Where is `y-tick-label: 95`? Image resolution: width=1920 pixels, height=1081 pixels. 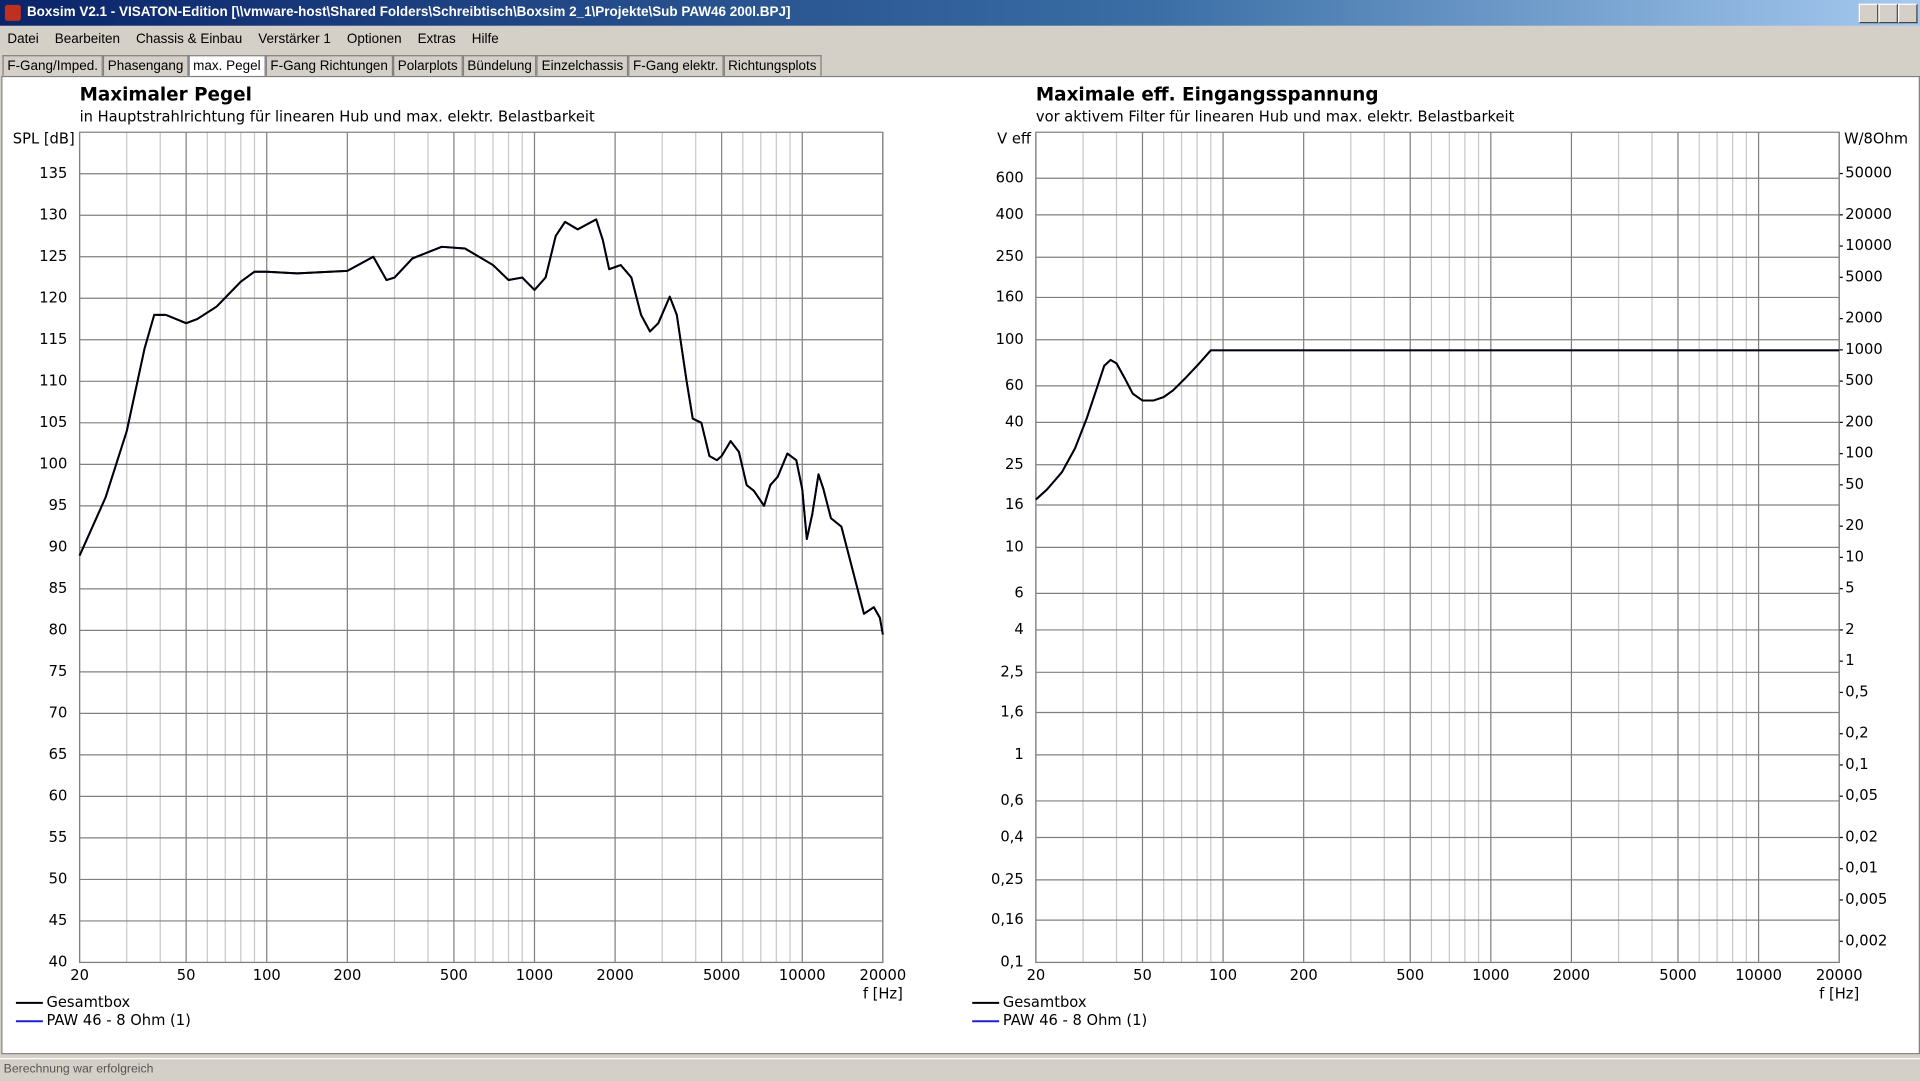 y-tick-label: 95 is located at coordinates (58, 505).